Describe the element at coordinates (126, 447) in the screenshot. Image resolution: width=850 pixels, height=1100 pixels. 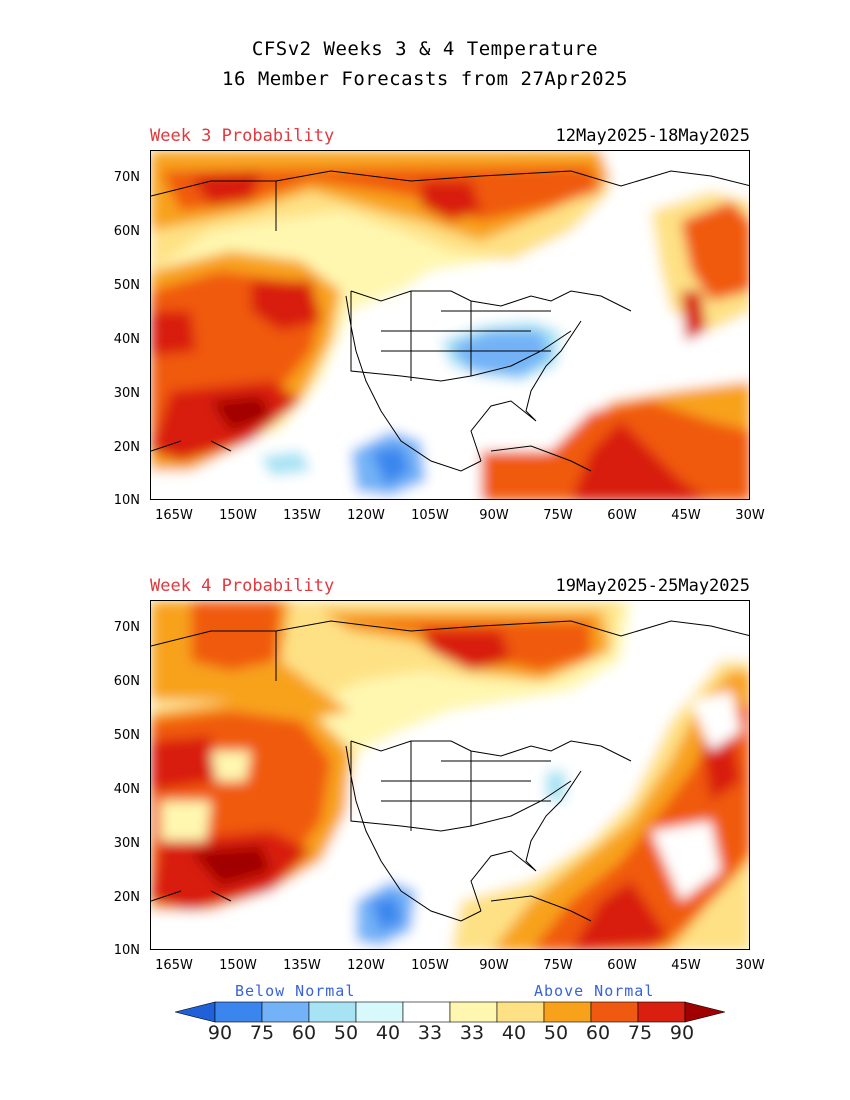
I see `w3-lat-20n: 20N` at that location.